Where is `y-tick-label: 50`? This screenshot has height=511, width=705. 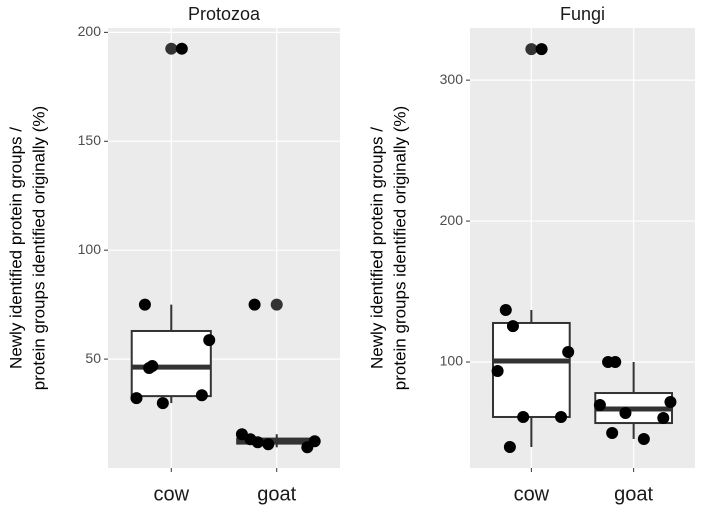 y-tick-label: 50 is located at coordinates (93, 358).